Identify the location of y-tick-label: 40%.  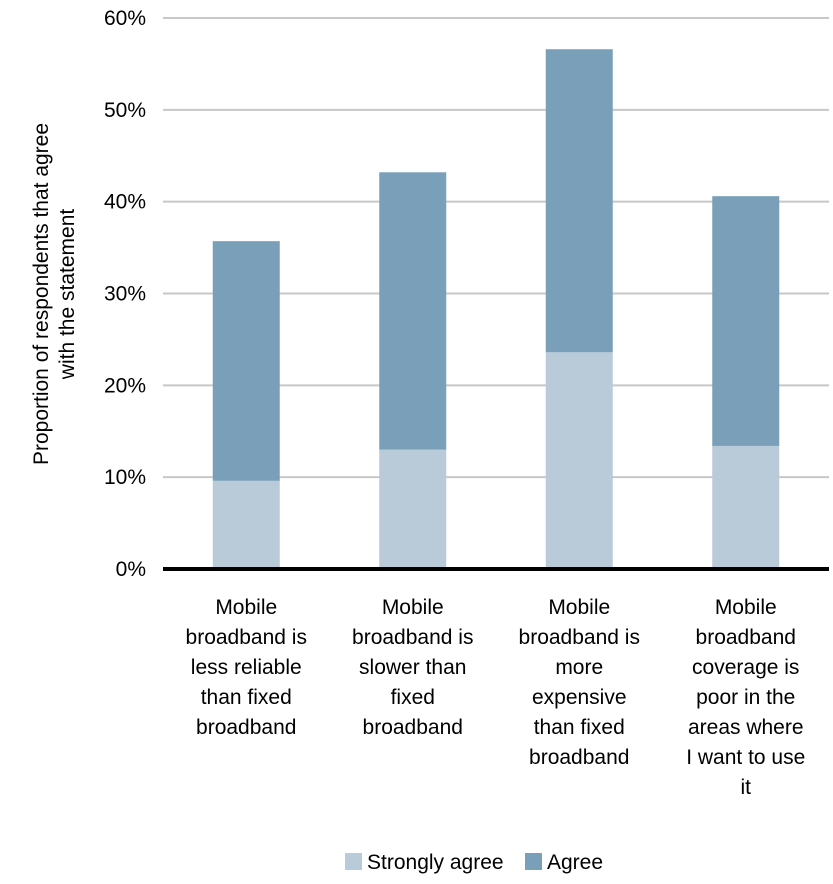
(125, 202).